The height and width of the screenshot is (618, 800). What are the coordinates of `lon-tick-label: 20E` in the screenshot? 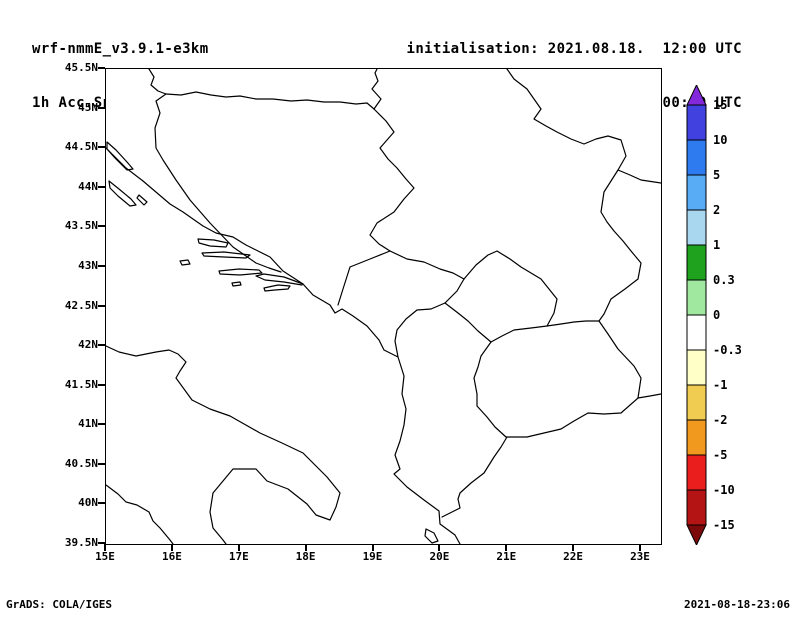 It's located at (439, 556).